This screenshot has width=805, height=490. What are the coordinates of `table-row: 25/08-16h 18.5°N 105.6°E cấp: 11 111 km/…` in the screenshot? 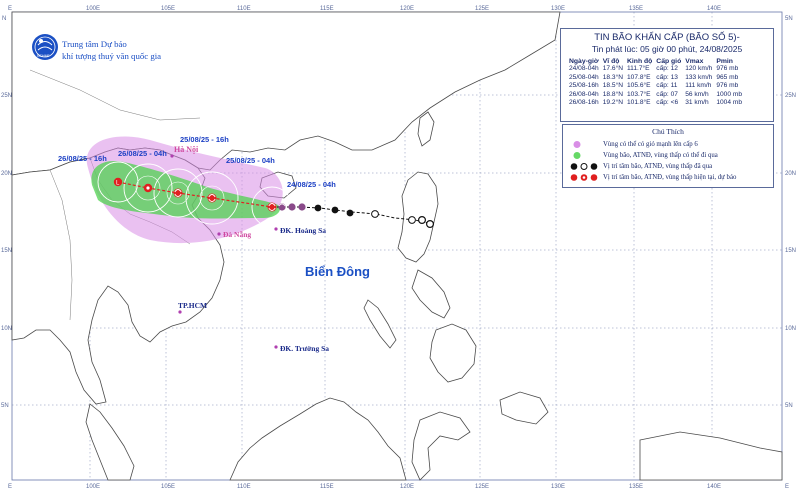 It's located at (655, 86).